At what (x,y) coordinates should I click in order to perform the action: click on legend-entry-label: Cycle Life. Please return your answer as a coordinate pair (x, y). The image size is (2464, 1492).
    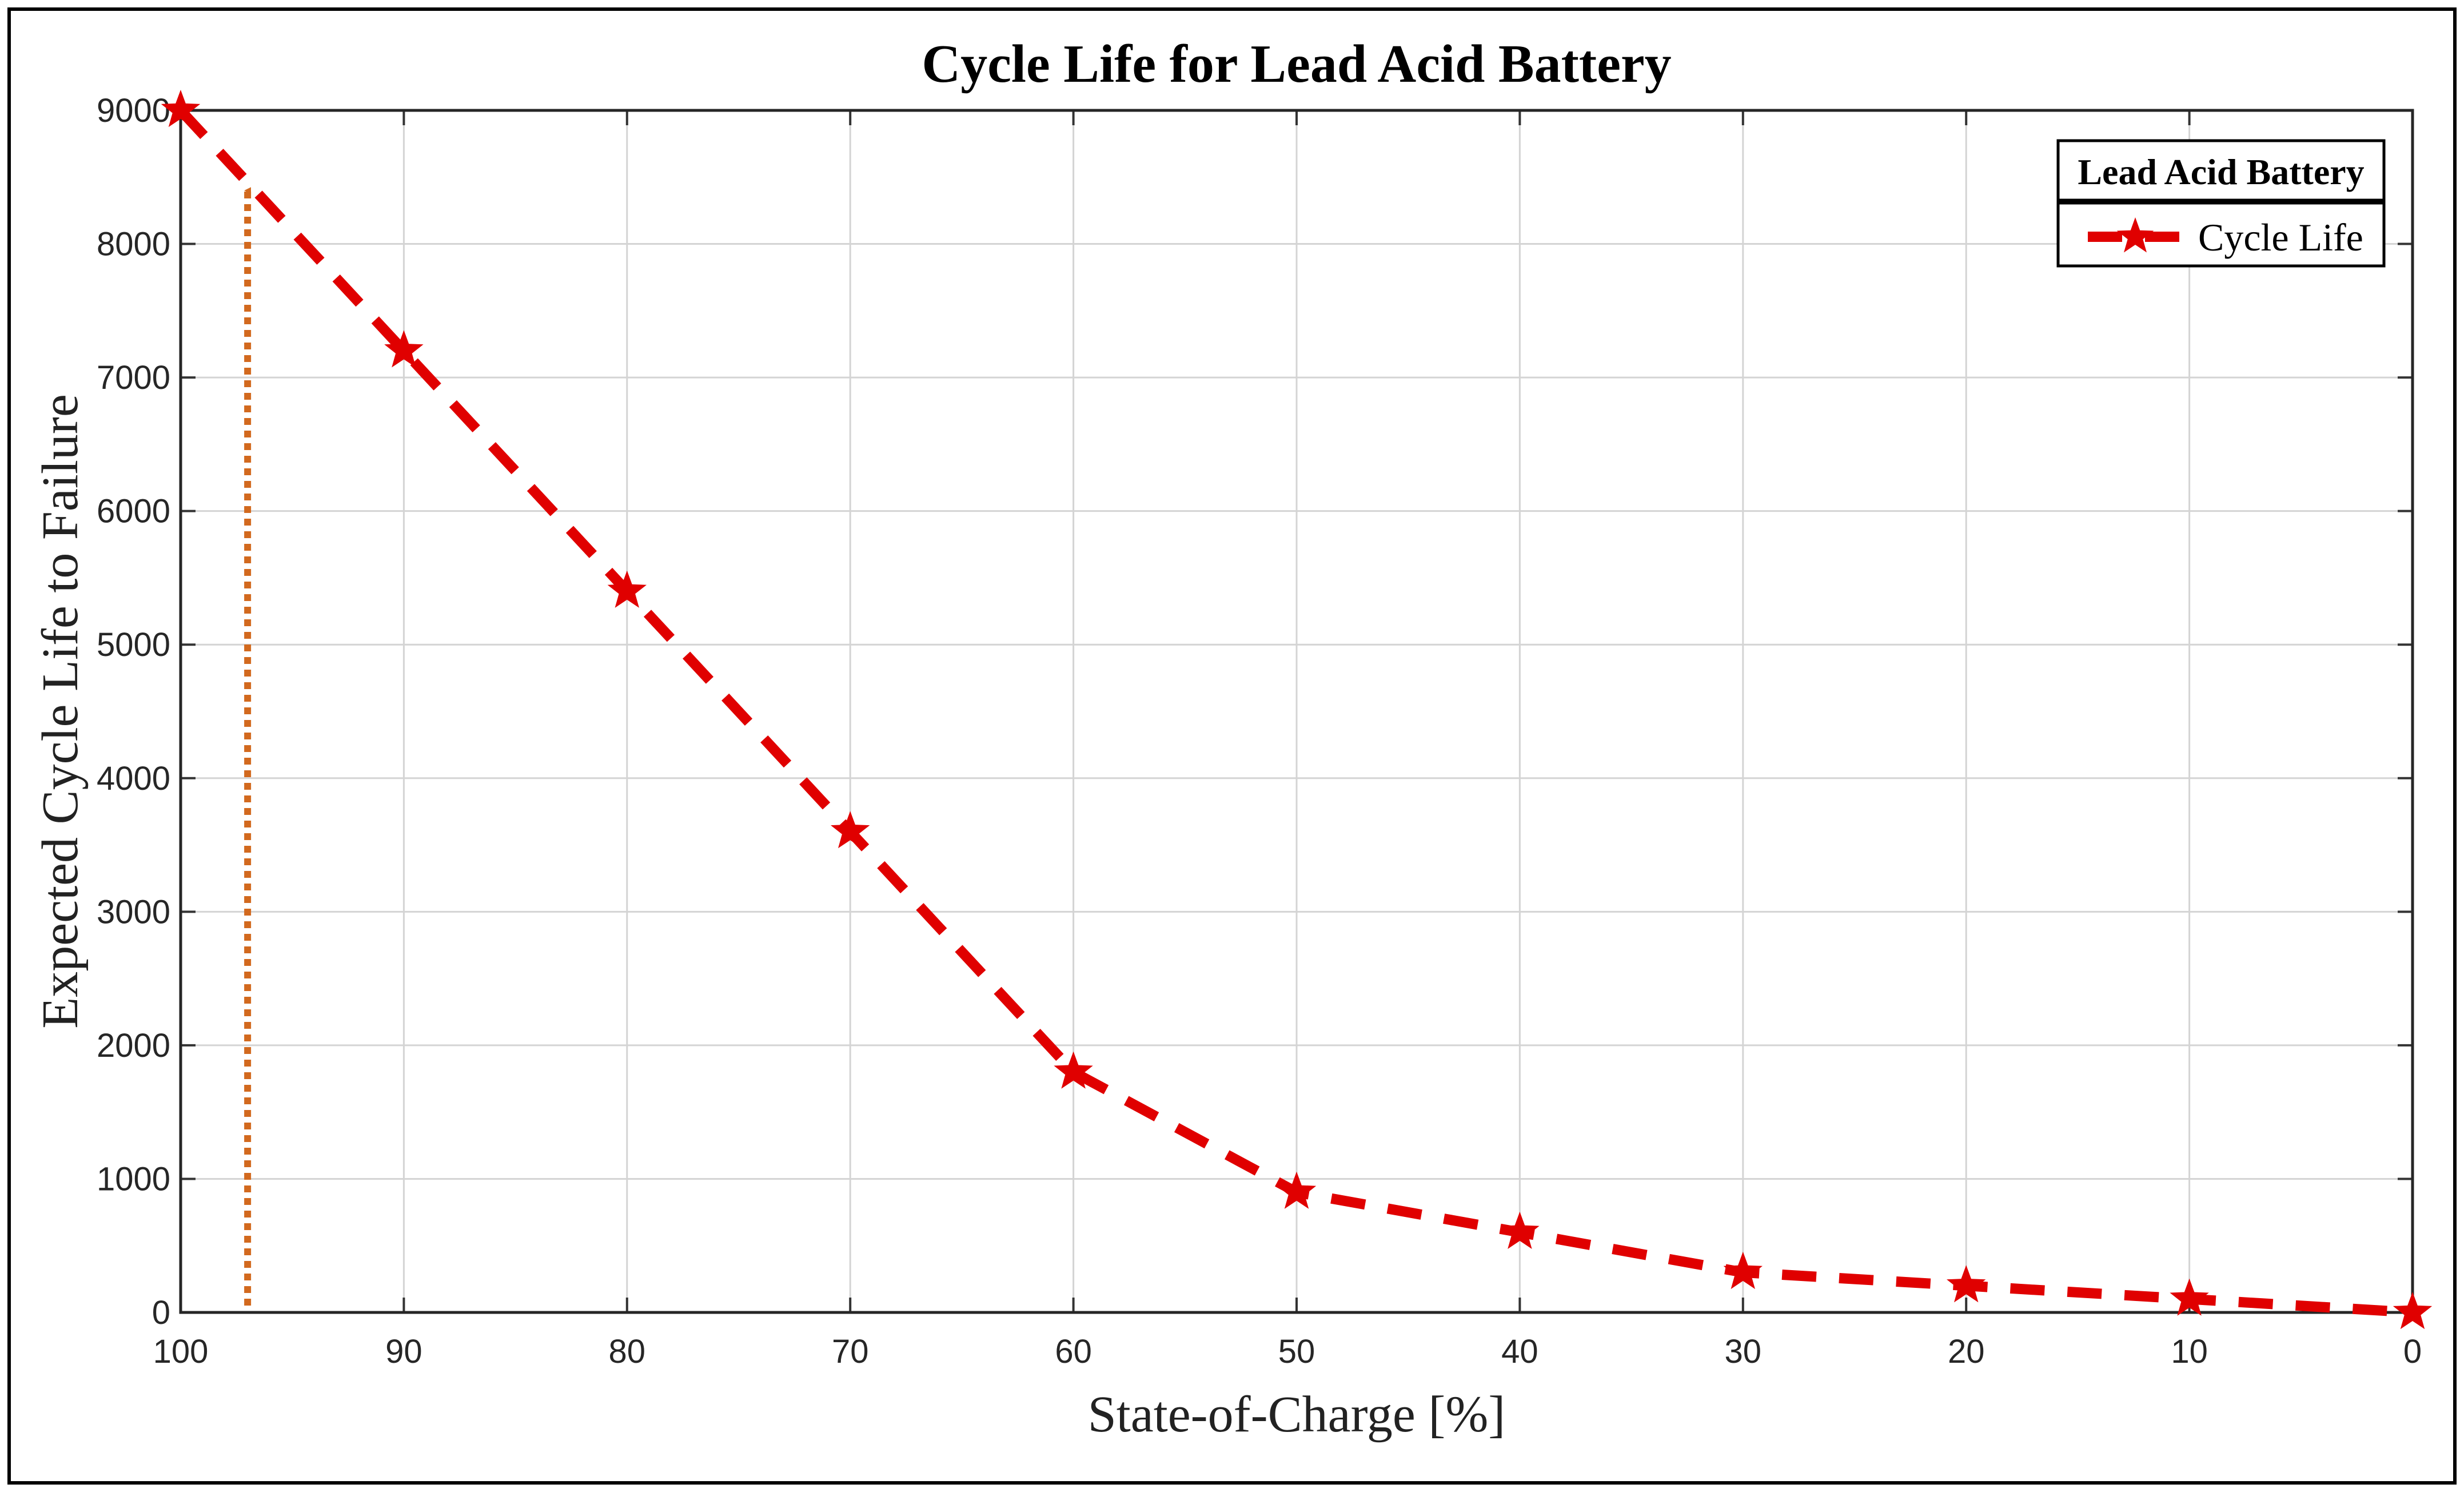
    Looking at the image, I should click on (2281, 238).